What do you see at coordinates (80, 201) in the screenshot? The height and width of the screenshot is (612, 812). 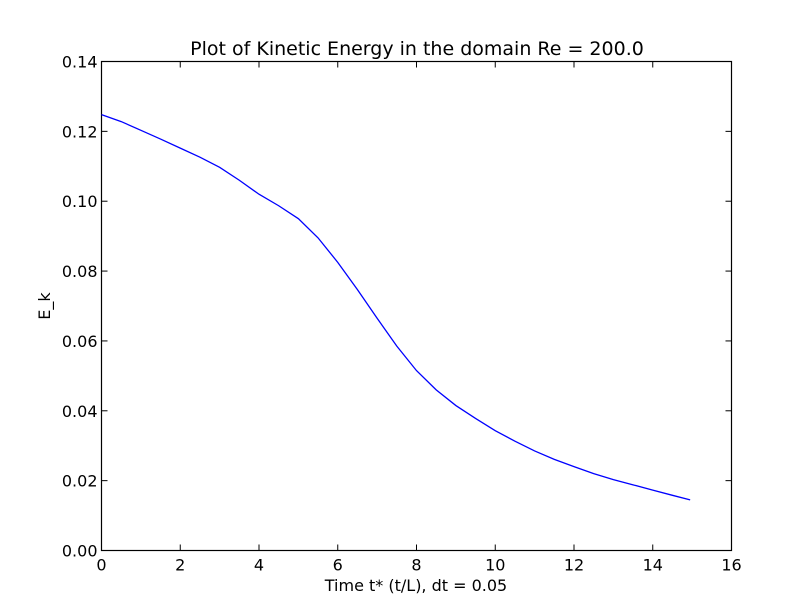 I see `y-tick-label: 0.10` at bounding box center [80, 201].